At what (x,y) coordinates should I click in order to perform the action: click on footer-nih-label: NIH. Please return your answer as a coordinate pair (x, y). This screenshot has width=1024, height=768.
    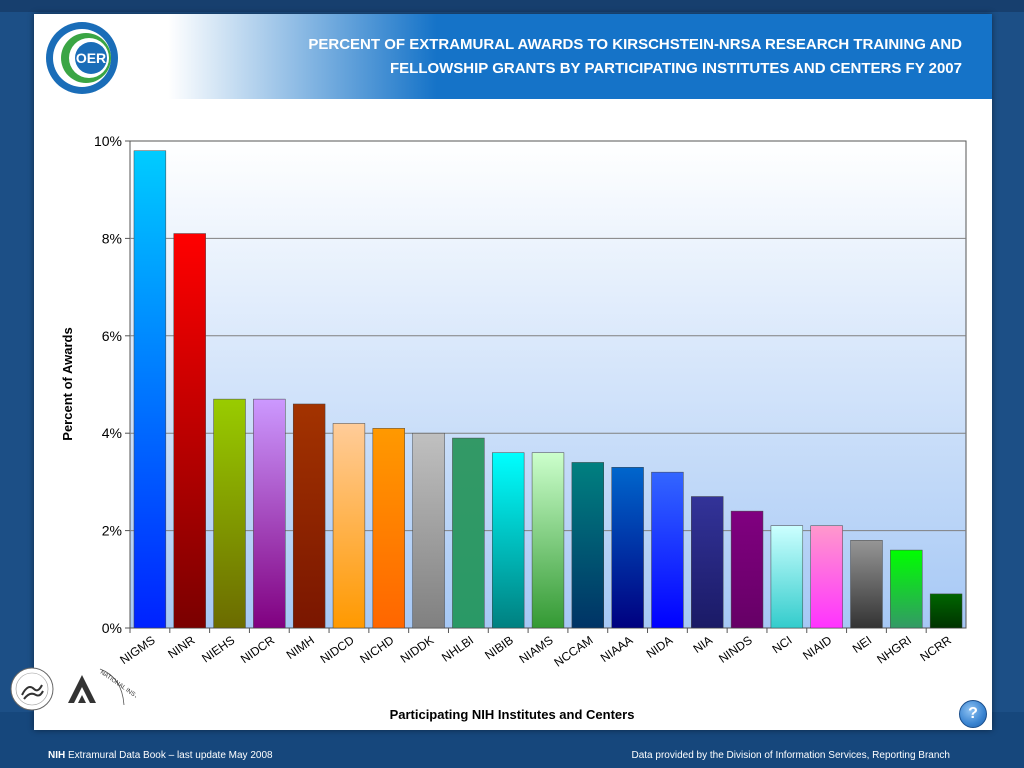
    Looking at the image, I should click on (57, 755).